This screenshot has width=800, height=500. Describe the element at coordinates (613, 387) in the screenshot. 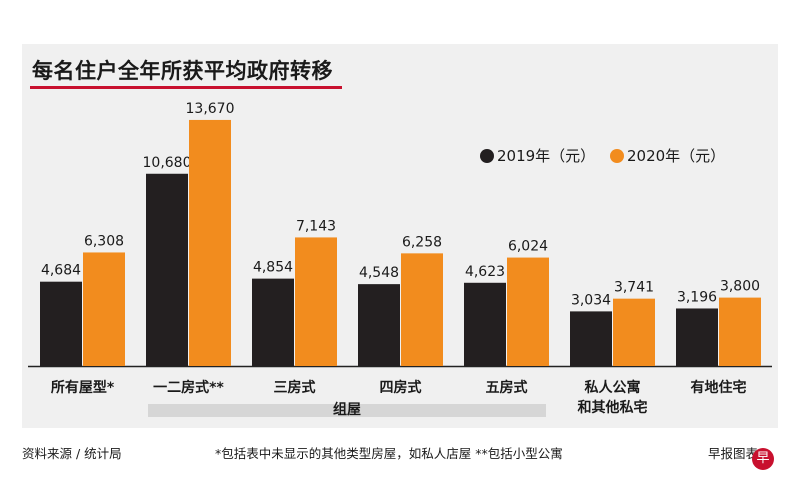

I see `category-label-5-line0: 私人公寓` at that location.